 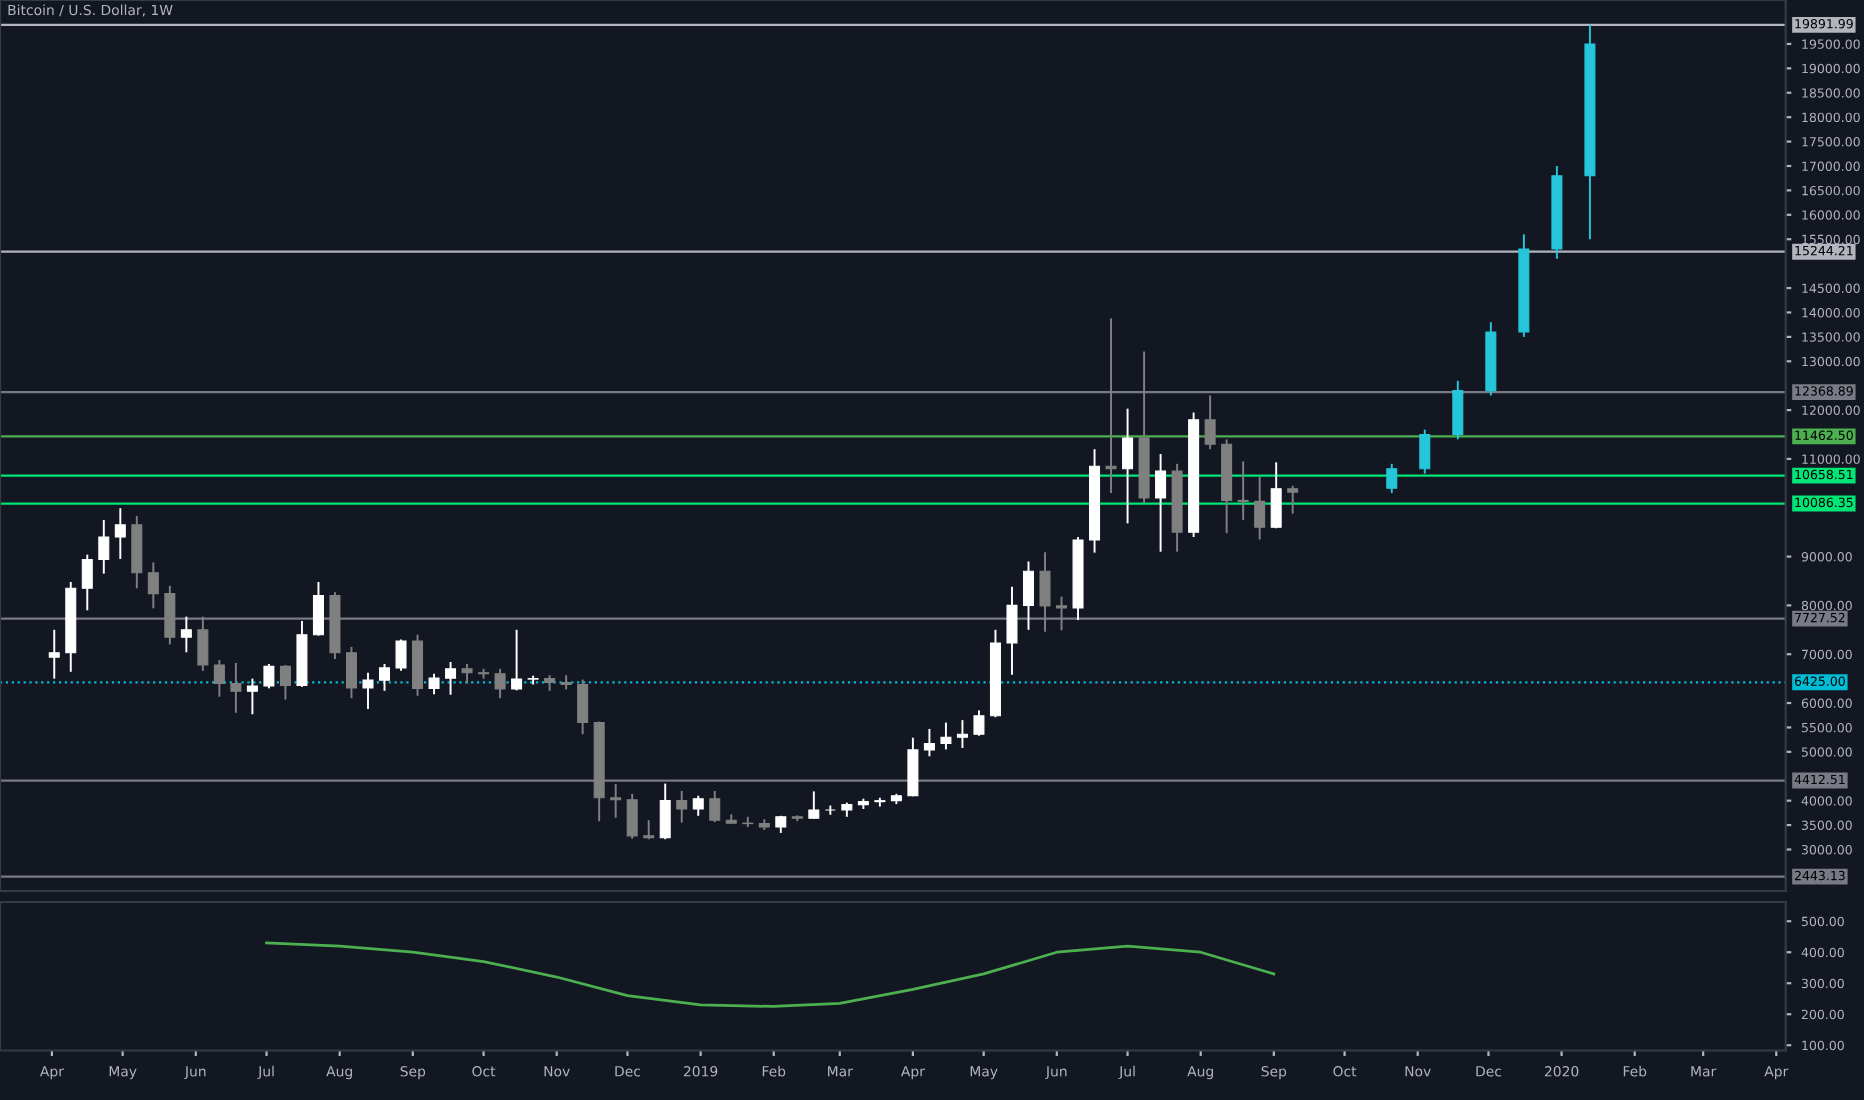 What do you see at coordinates (770, 974) in the screenshot?
I see `line-series` at bounding box center [770, 974].